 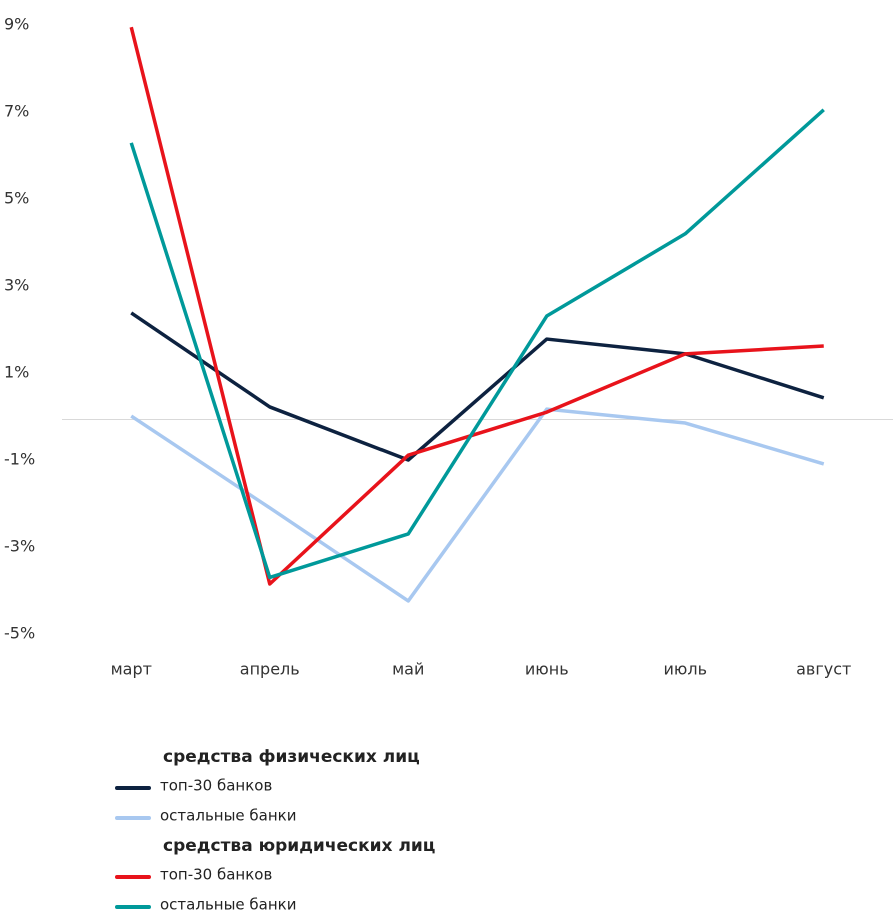 What do you see at coordinates (16, 111) in the screenshot?
I see `y-tick-label: 7%` at bounding box center [16, 111].